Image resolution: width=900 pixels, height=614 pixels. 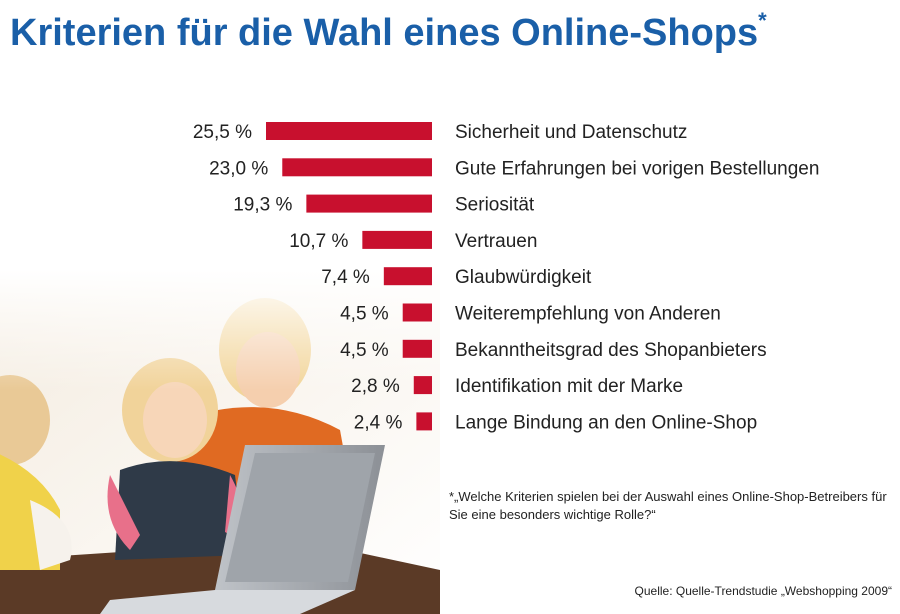 What do you see at coordinates (523, 277) in the screenshot?
I see `category-label-5: Glaubwürdigkeit` at bounding box center [523, 277].